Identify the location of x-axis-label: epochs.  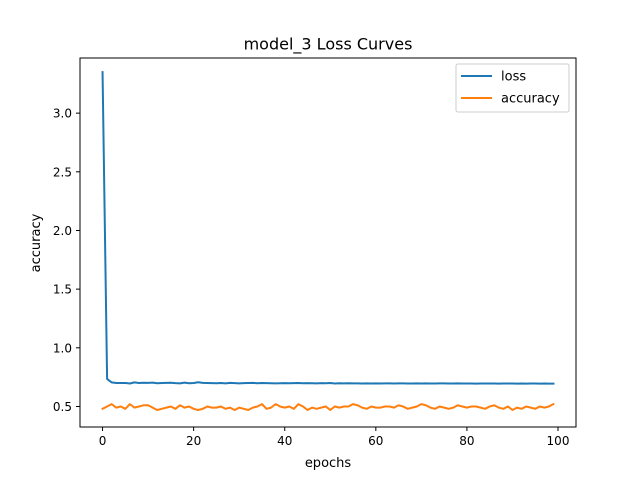
(328, 463).